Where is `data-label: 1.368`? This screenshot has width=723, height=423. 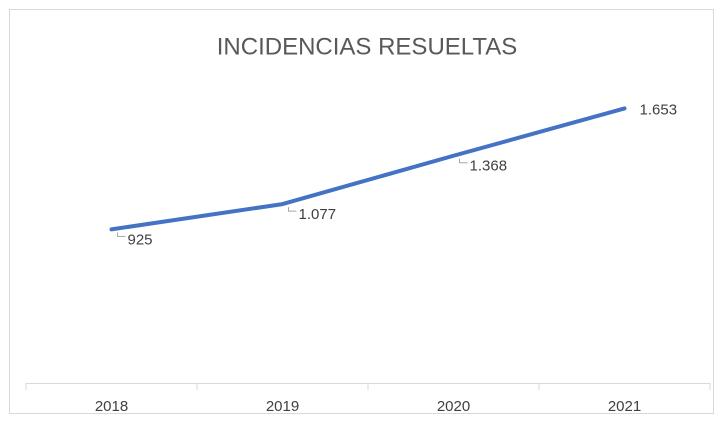 data-label: 1.368 is located at coordinates (489, 166).